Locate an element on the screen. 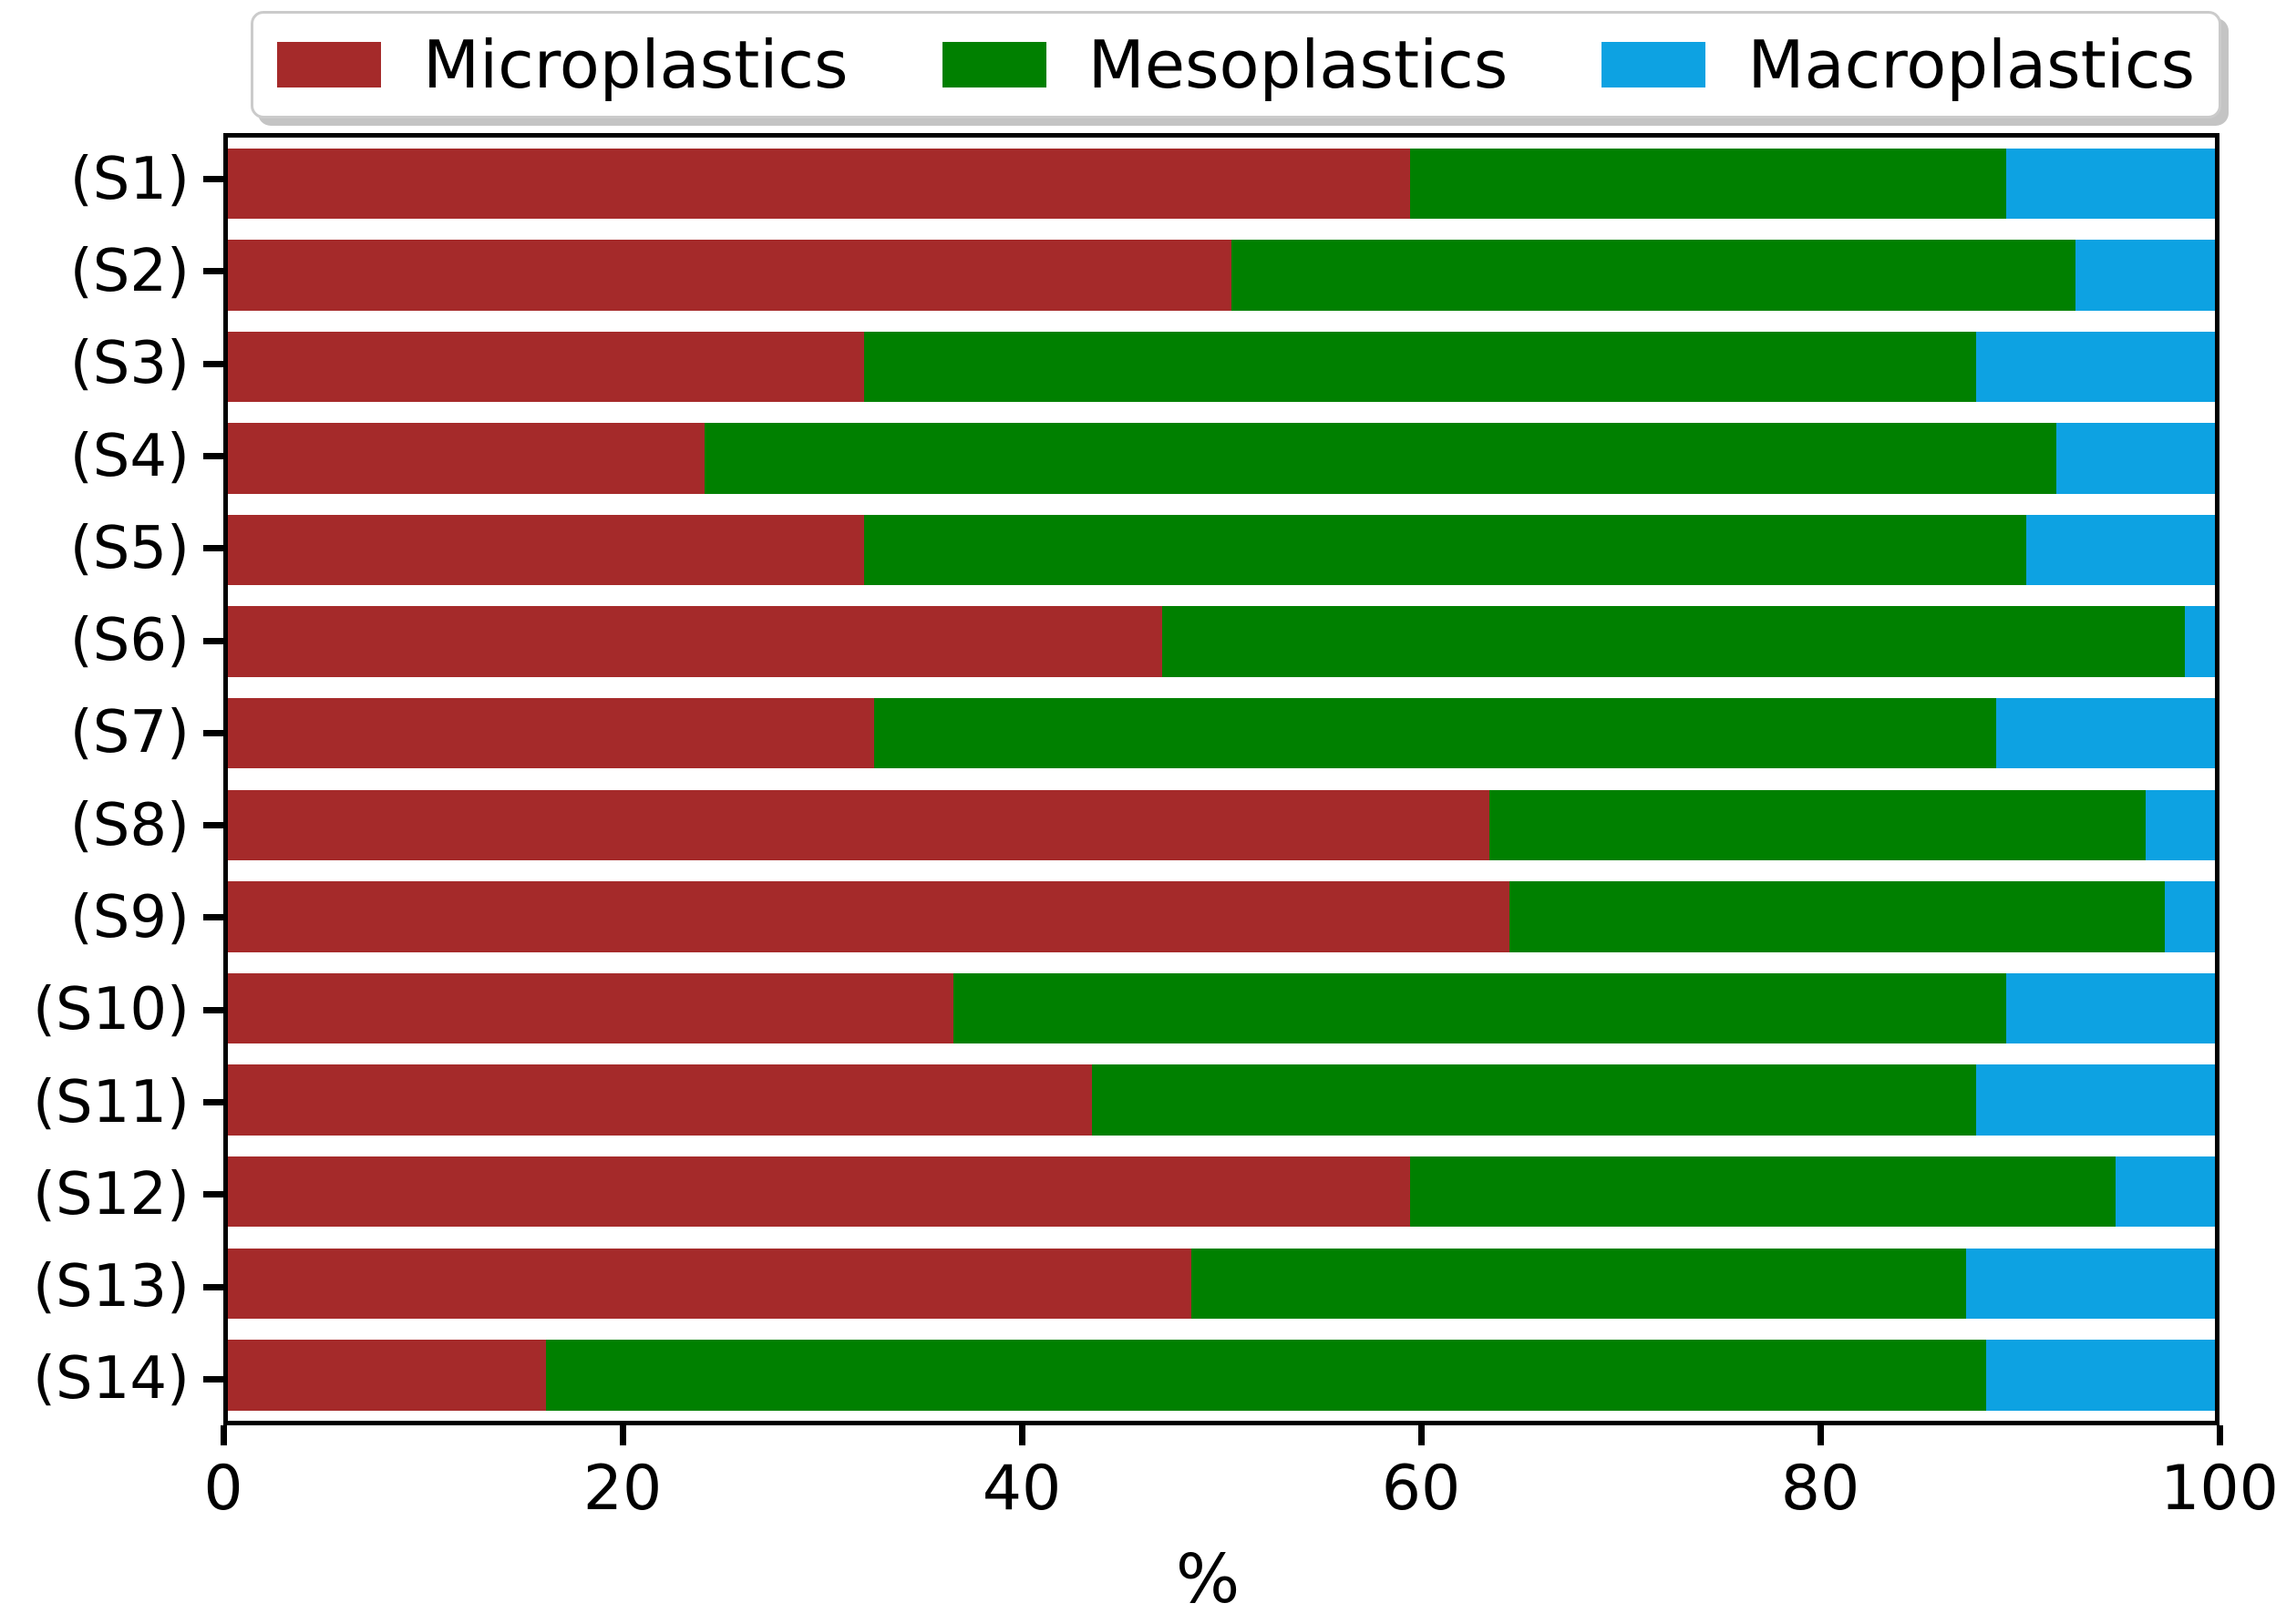 The width and height of the screenshot is (2276, 1624). stacked-bar-s4 is located at coordinates (1221, 458).